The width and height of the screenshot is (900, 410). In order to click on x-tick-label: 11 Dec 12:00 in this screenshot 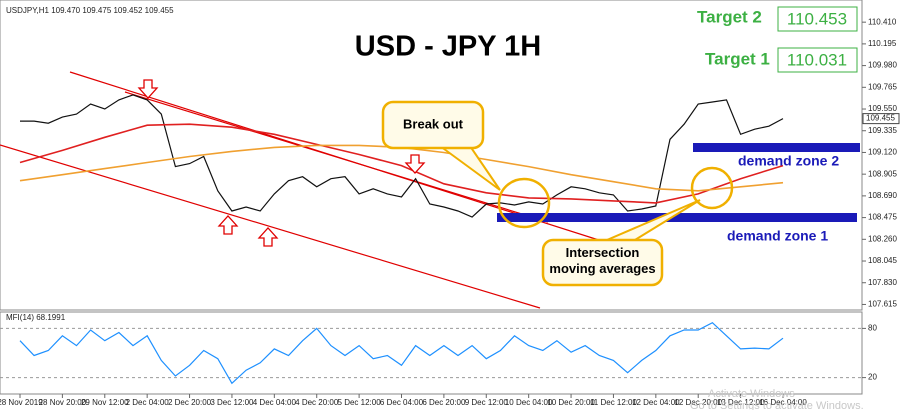, I will do `click(614, 402)`.